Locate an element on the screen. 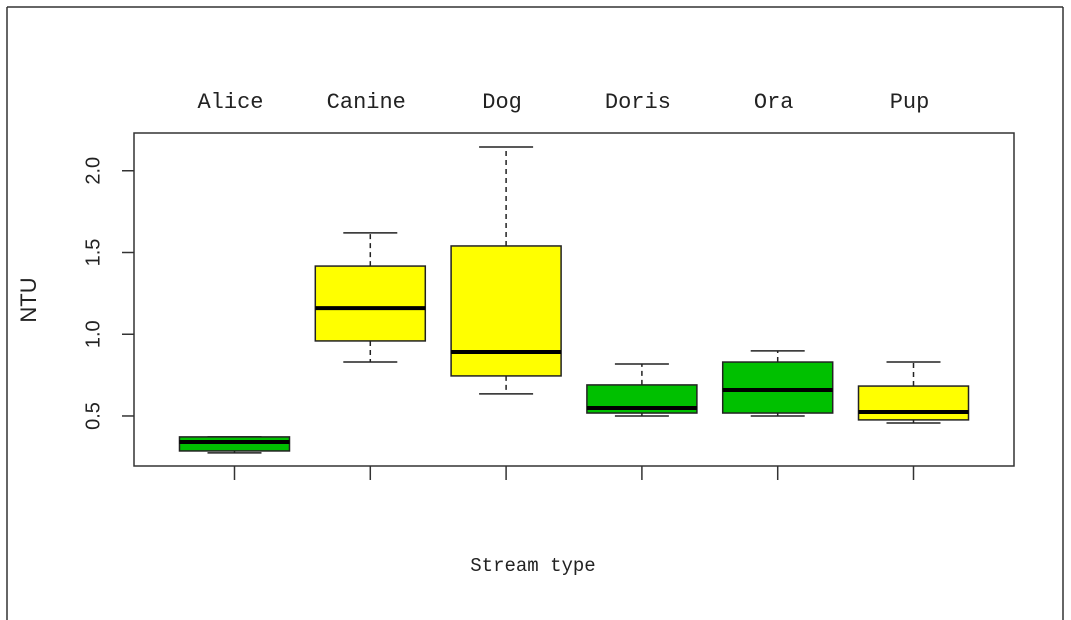 The width and height of the screenshot is (1071, 620). category-label: Dog is located at coordinates (502, 102).